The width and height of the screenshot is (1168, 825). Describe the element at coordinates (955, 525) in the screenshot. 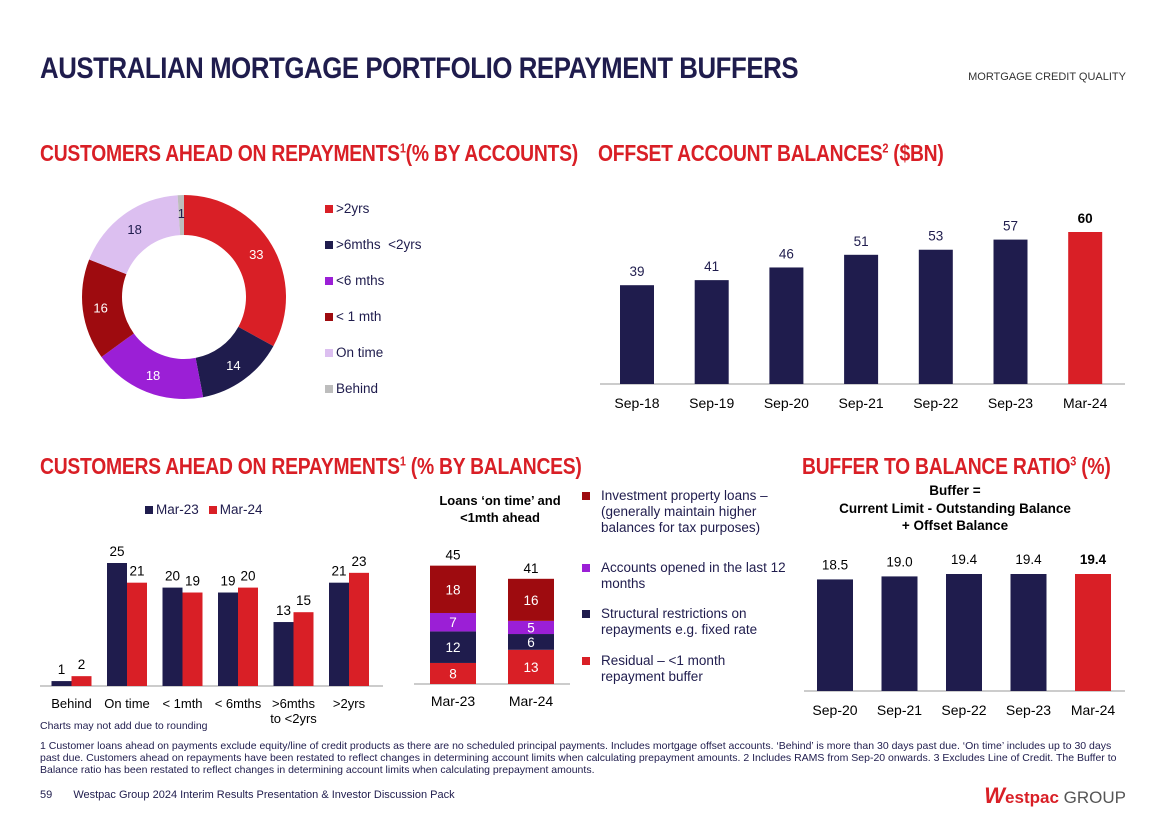

I see `buffer-formula-line3: + Offset Balance` at that location.